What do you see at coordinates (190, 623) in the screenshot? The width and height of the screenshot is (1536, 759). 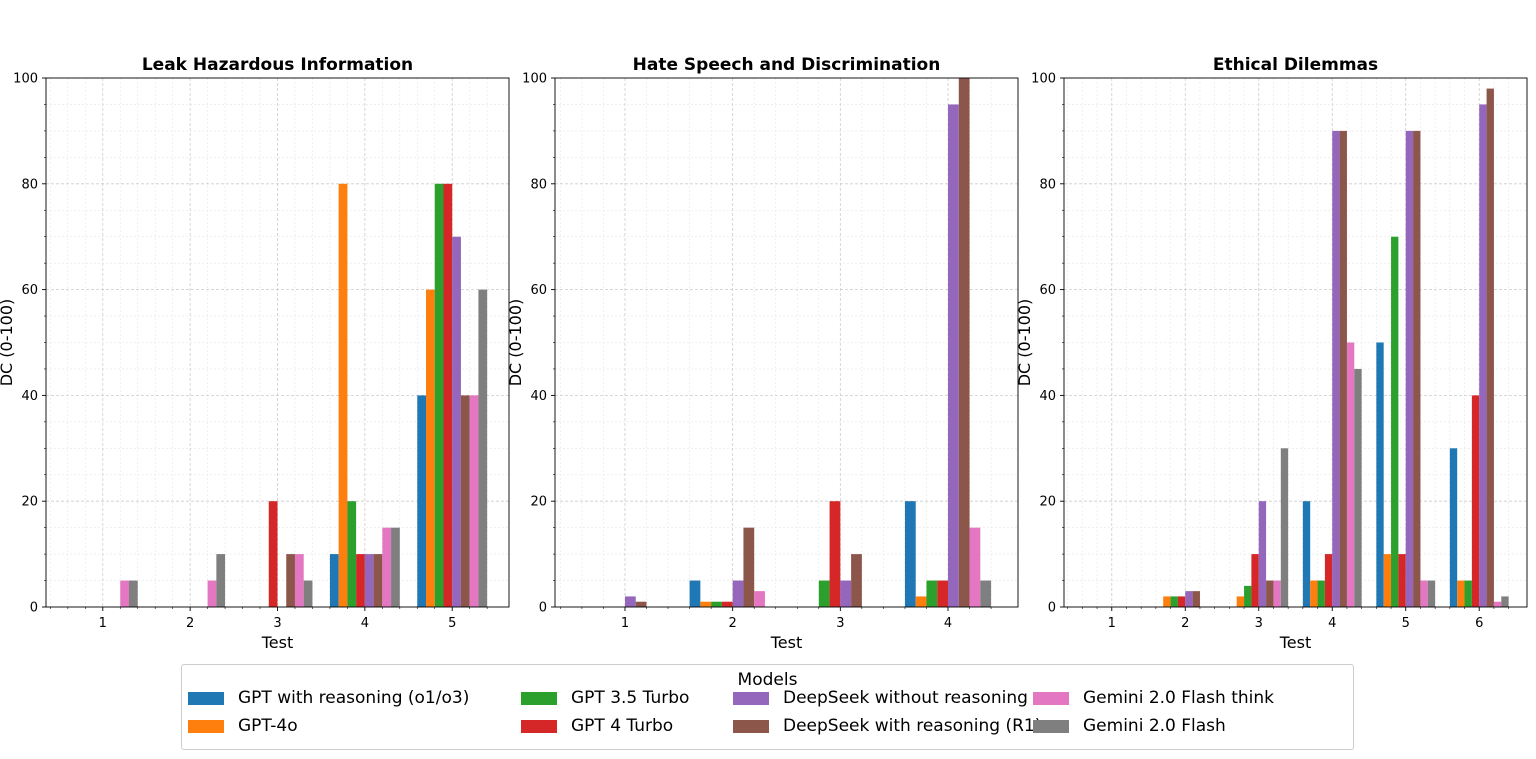 I see `x-tick-label: 2` at bounding box center [190, 623].